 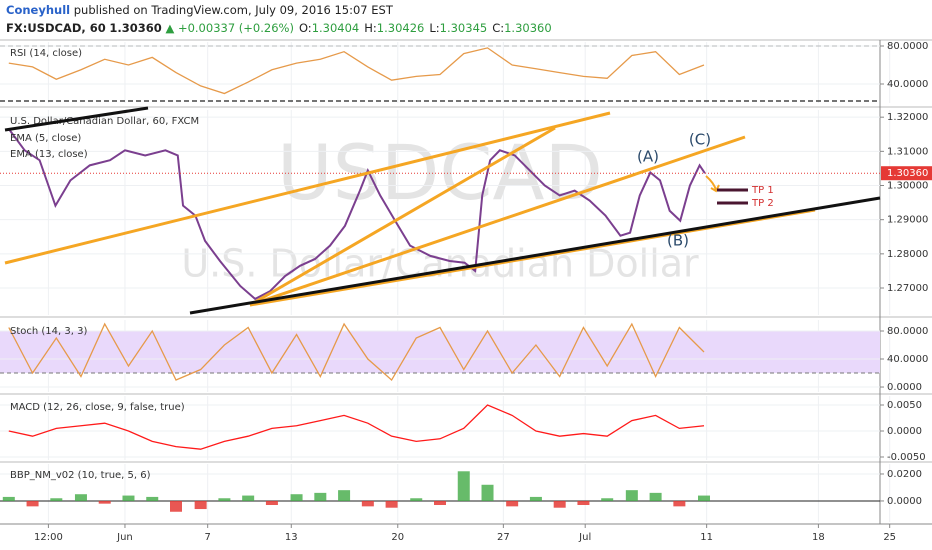 What do you see at coordinates (584, 537) in the screenshot?
I see `x-tick-label: Jul` at bounding box center [584, 537].